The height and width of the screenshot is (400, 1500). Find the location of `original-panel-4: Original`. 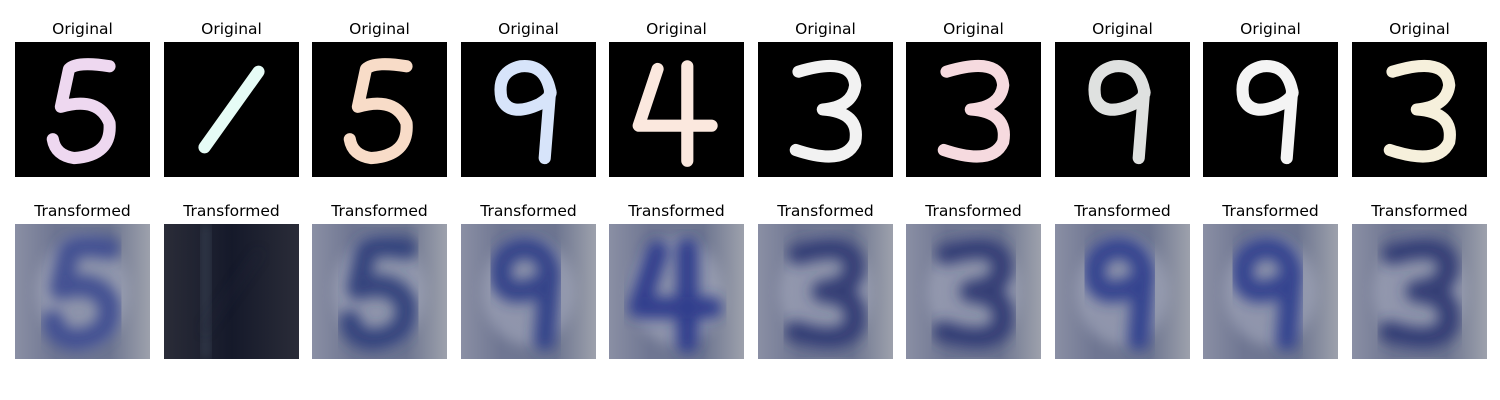

original-panel-4: Original is located at coordinates (528, 96).